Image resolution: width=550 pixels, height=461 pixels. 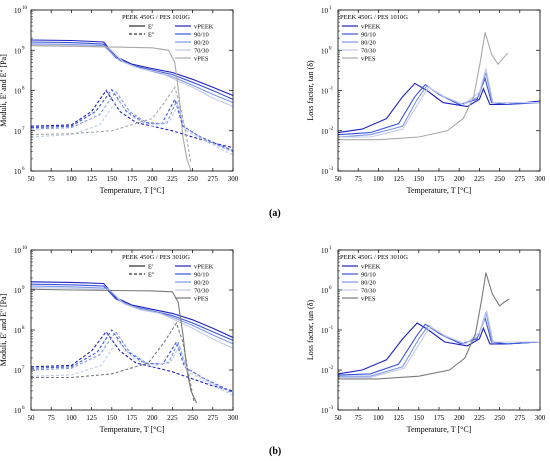 What do you see at coordinates (150, 27) in the screenshot?
I see `legend-style-label: E'` at bounding box center [150, 27].